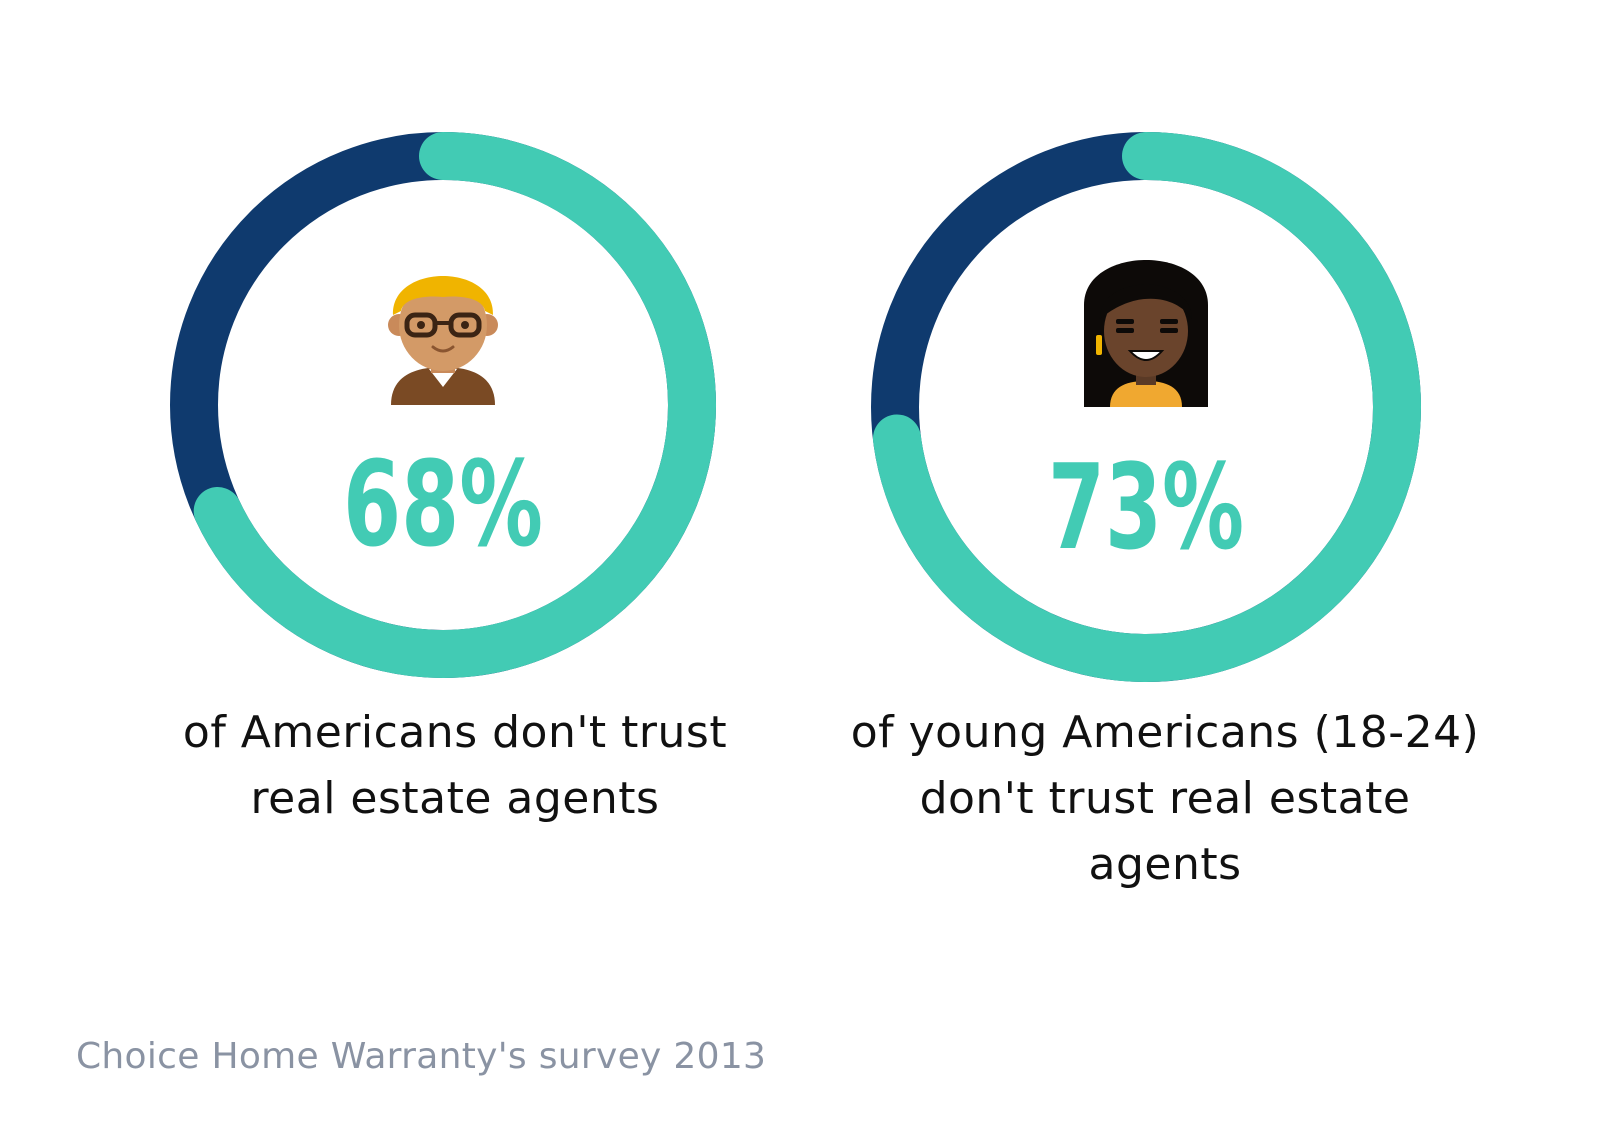  Describe the element at coordinates (1146, 507) in the screenshot. I see `percent-label: 73%` at that location.